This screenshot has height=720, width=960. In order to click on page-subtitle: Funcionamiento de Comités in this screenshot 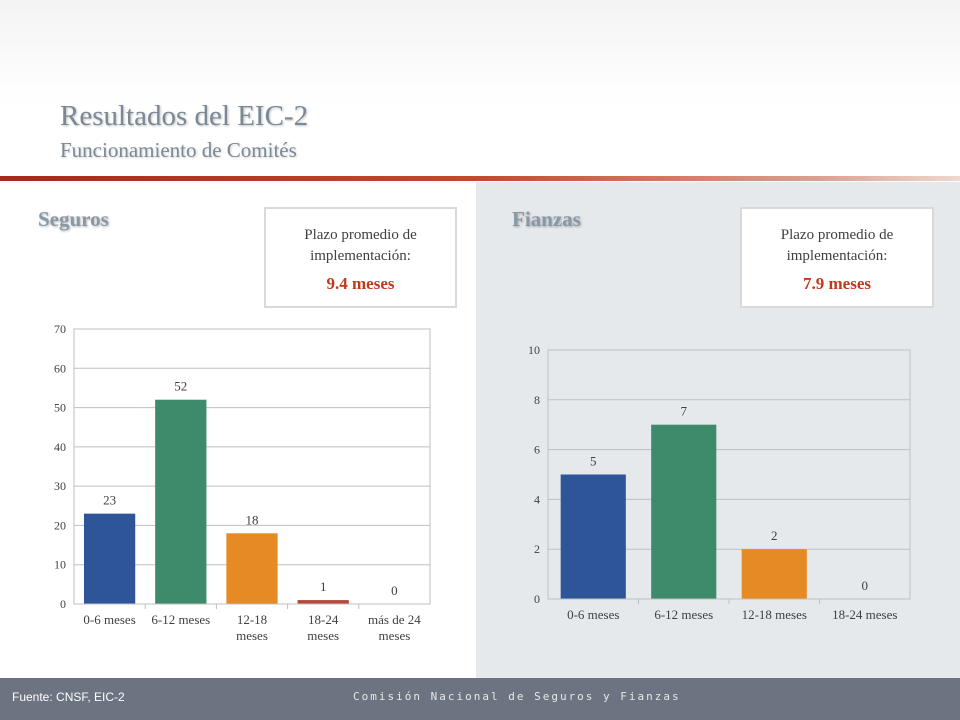, I will do `click(178, 150)`.